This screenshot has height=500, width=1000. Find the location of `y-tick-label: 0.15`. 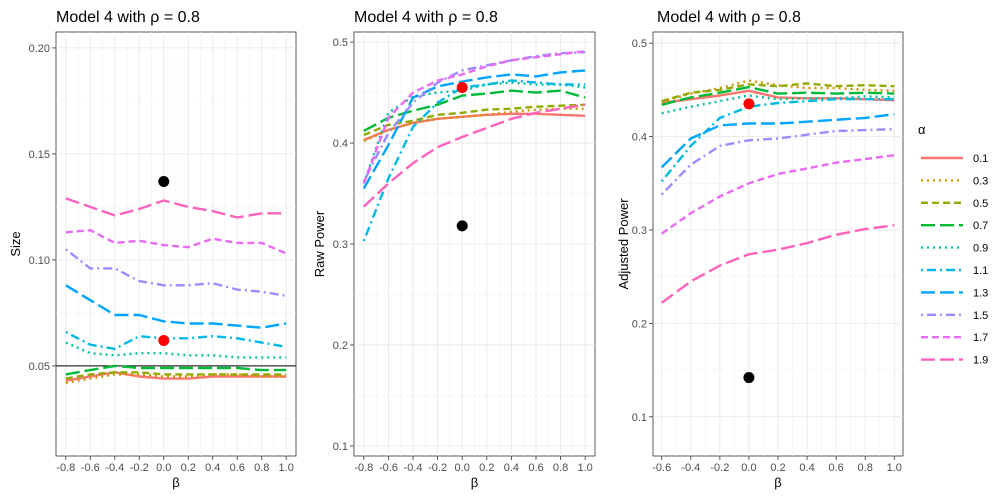

y-tick-label: 0.15 is located at coordinates (39, 155).